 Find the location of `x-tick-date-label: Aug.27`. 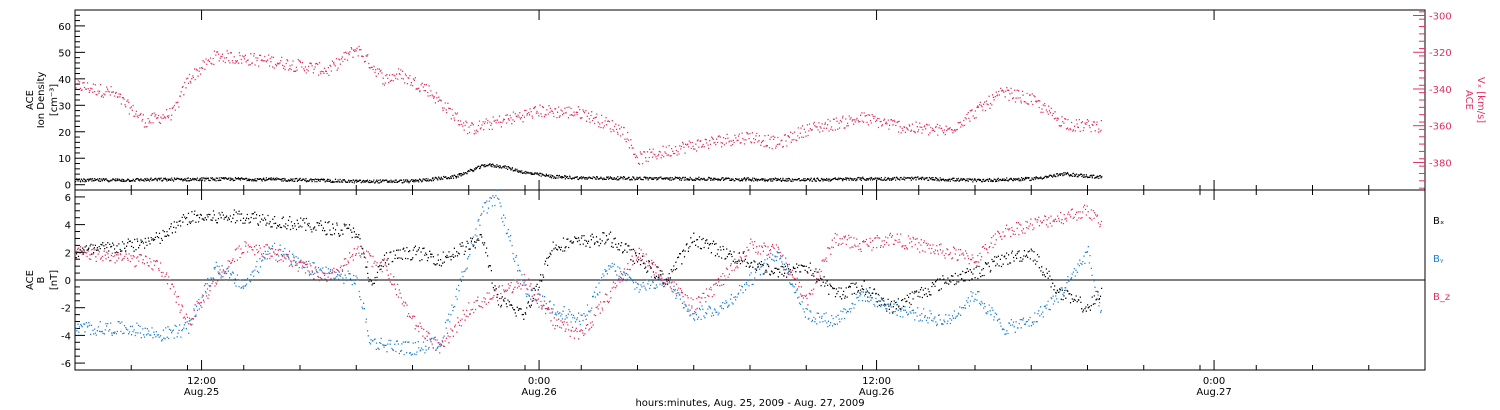

x-tick-date-label: Aug.27 is located at coordinates (1213, 392).